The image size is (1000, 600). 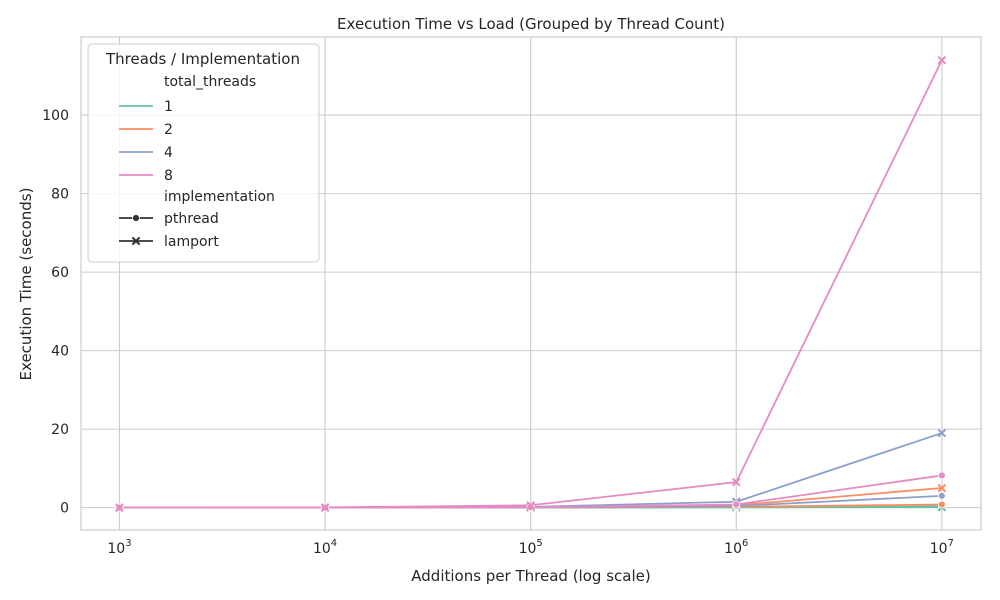 What do you see at coordinates (530, 576) in the screenshot?
I see `x-axis-title: Additions per Thread (log scale)` at bounding box center [530, 576].